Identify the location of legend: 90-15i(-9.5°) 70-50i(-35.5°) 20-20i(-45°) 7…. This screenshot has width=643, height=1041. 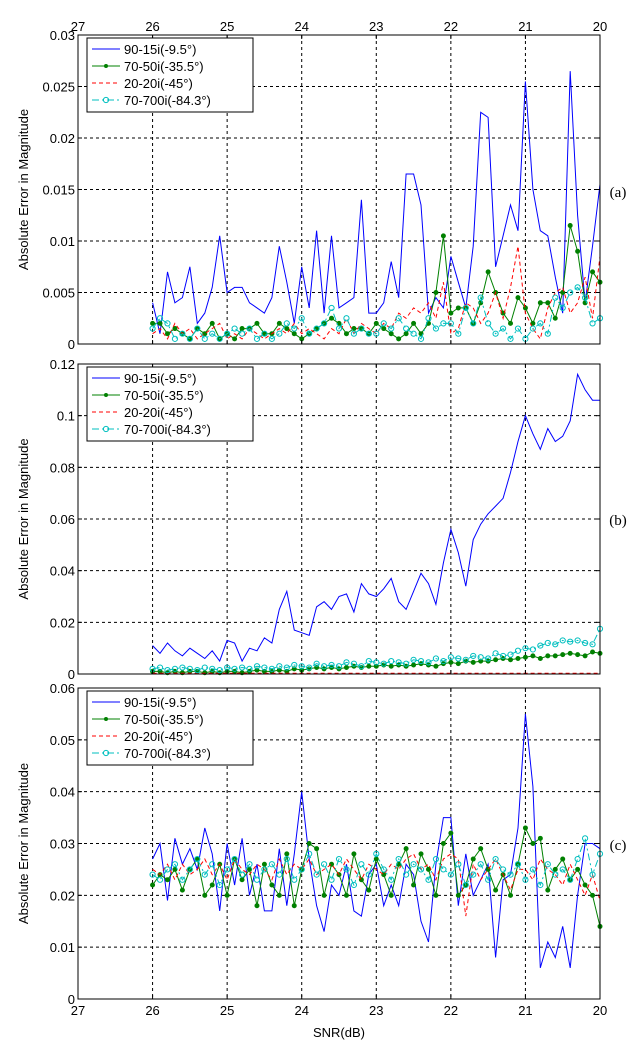
(170, 75).